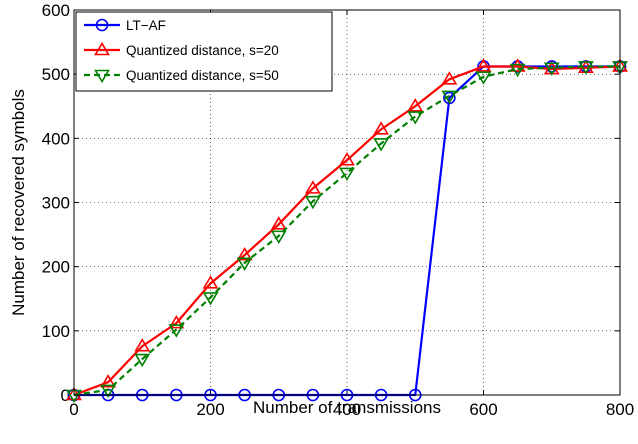 This screenshot has width=638, height=444. Describe the element at coordinates (73, 409) in the screenshot. I see `x-tick-label: 0` at that location.